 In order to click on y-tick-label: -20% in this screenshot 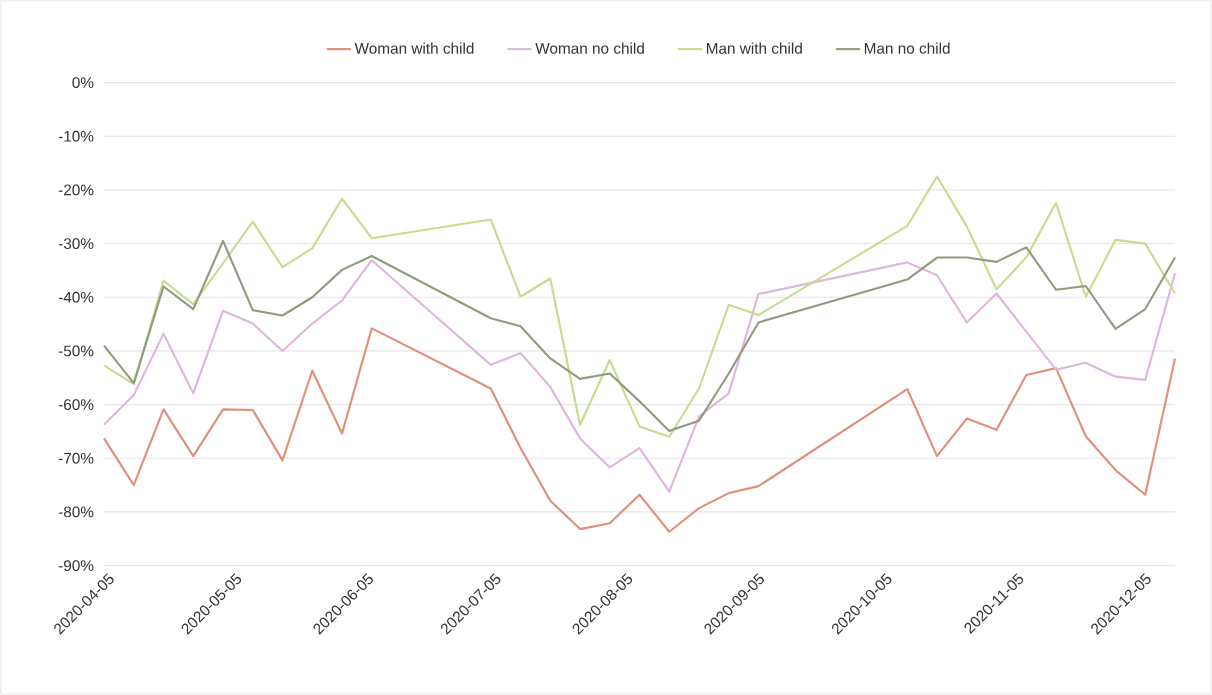, I will do `click(76, 190)`.